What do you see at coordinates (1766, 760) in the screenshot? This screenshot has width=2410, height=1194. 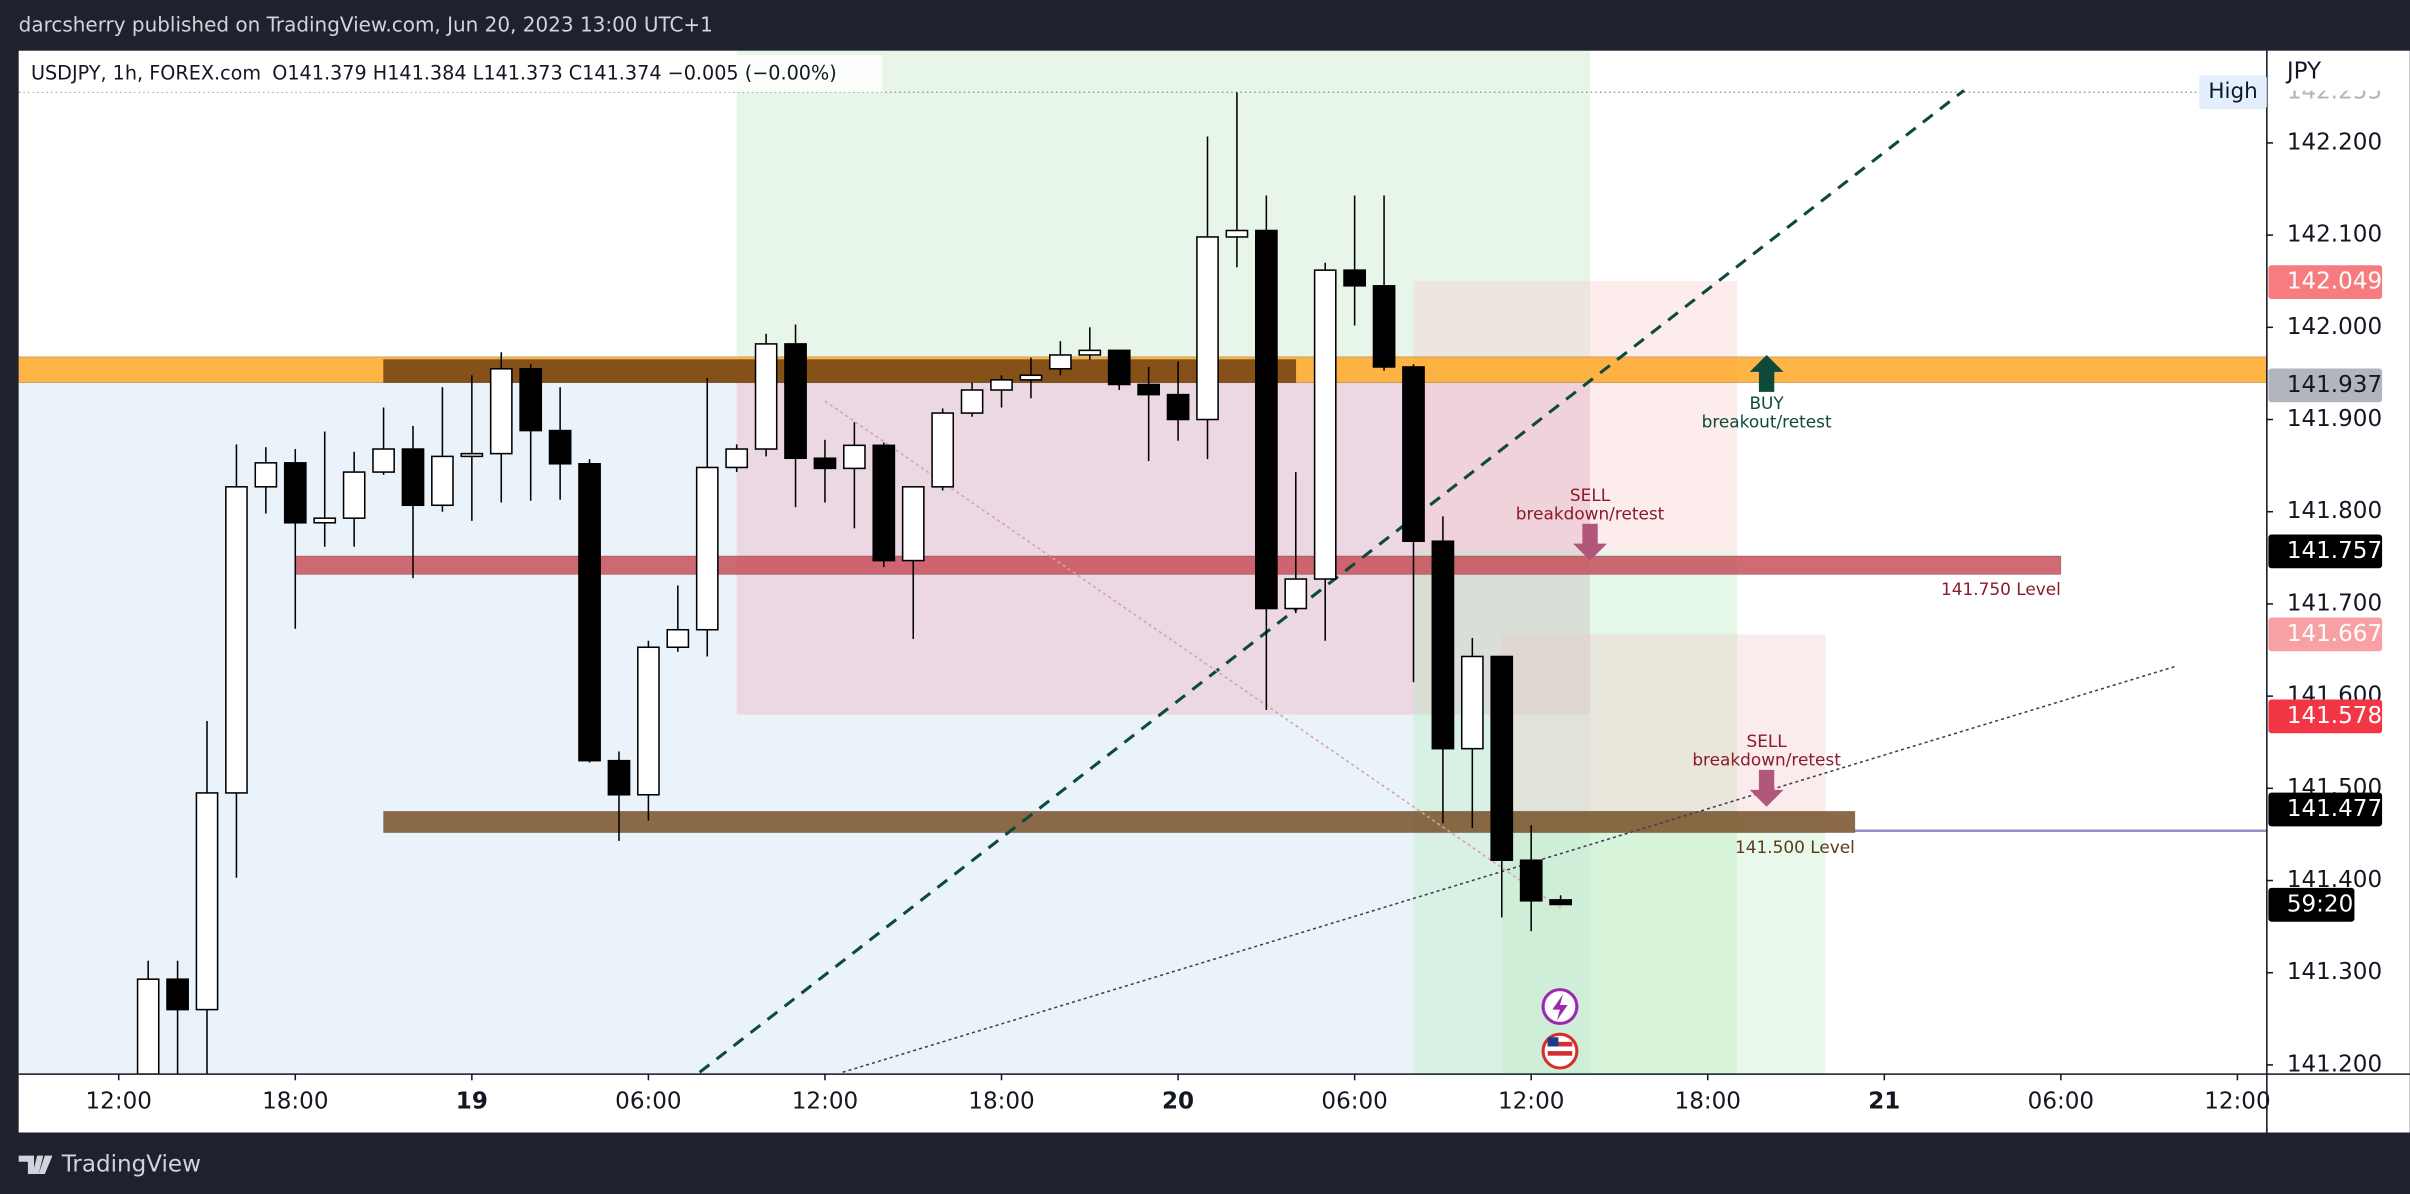 I see `annotation-text: breakdown/retest` at bounding box center [1766, 760].